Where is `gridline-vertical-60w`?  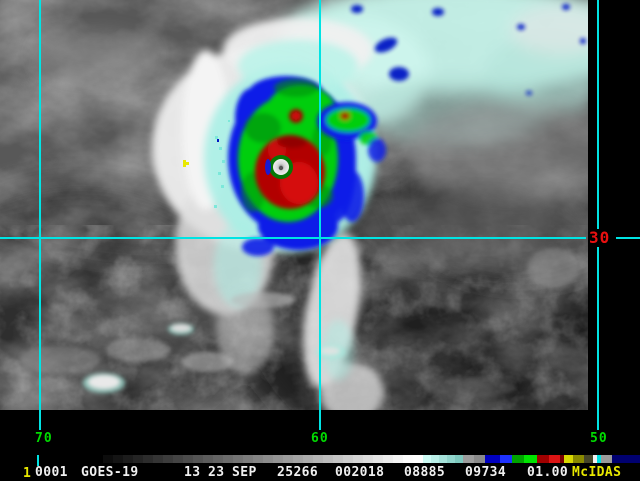
gridline-vertical-60w is located at coordinates (320, 215).